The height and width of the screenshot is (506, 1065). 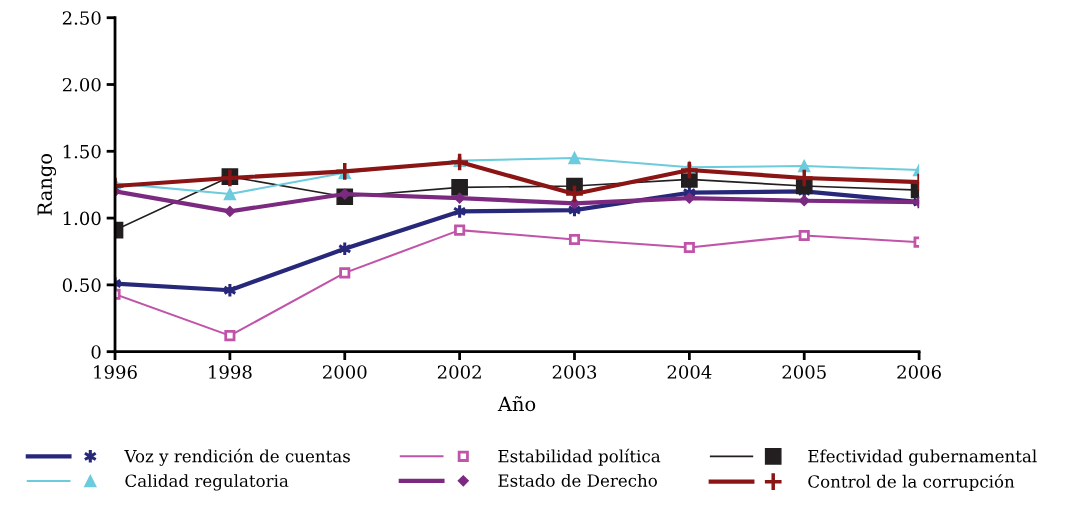 I want to click on x-tick-label: 2006, so click(x=919, y=372).